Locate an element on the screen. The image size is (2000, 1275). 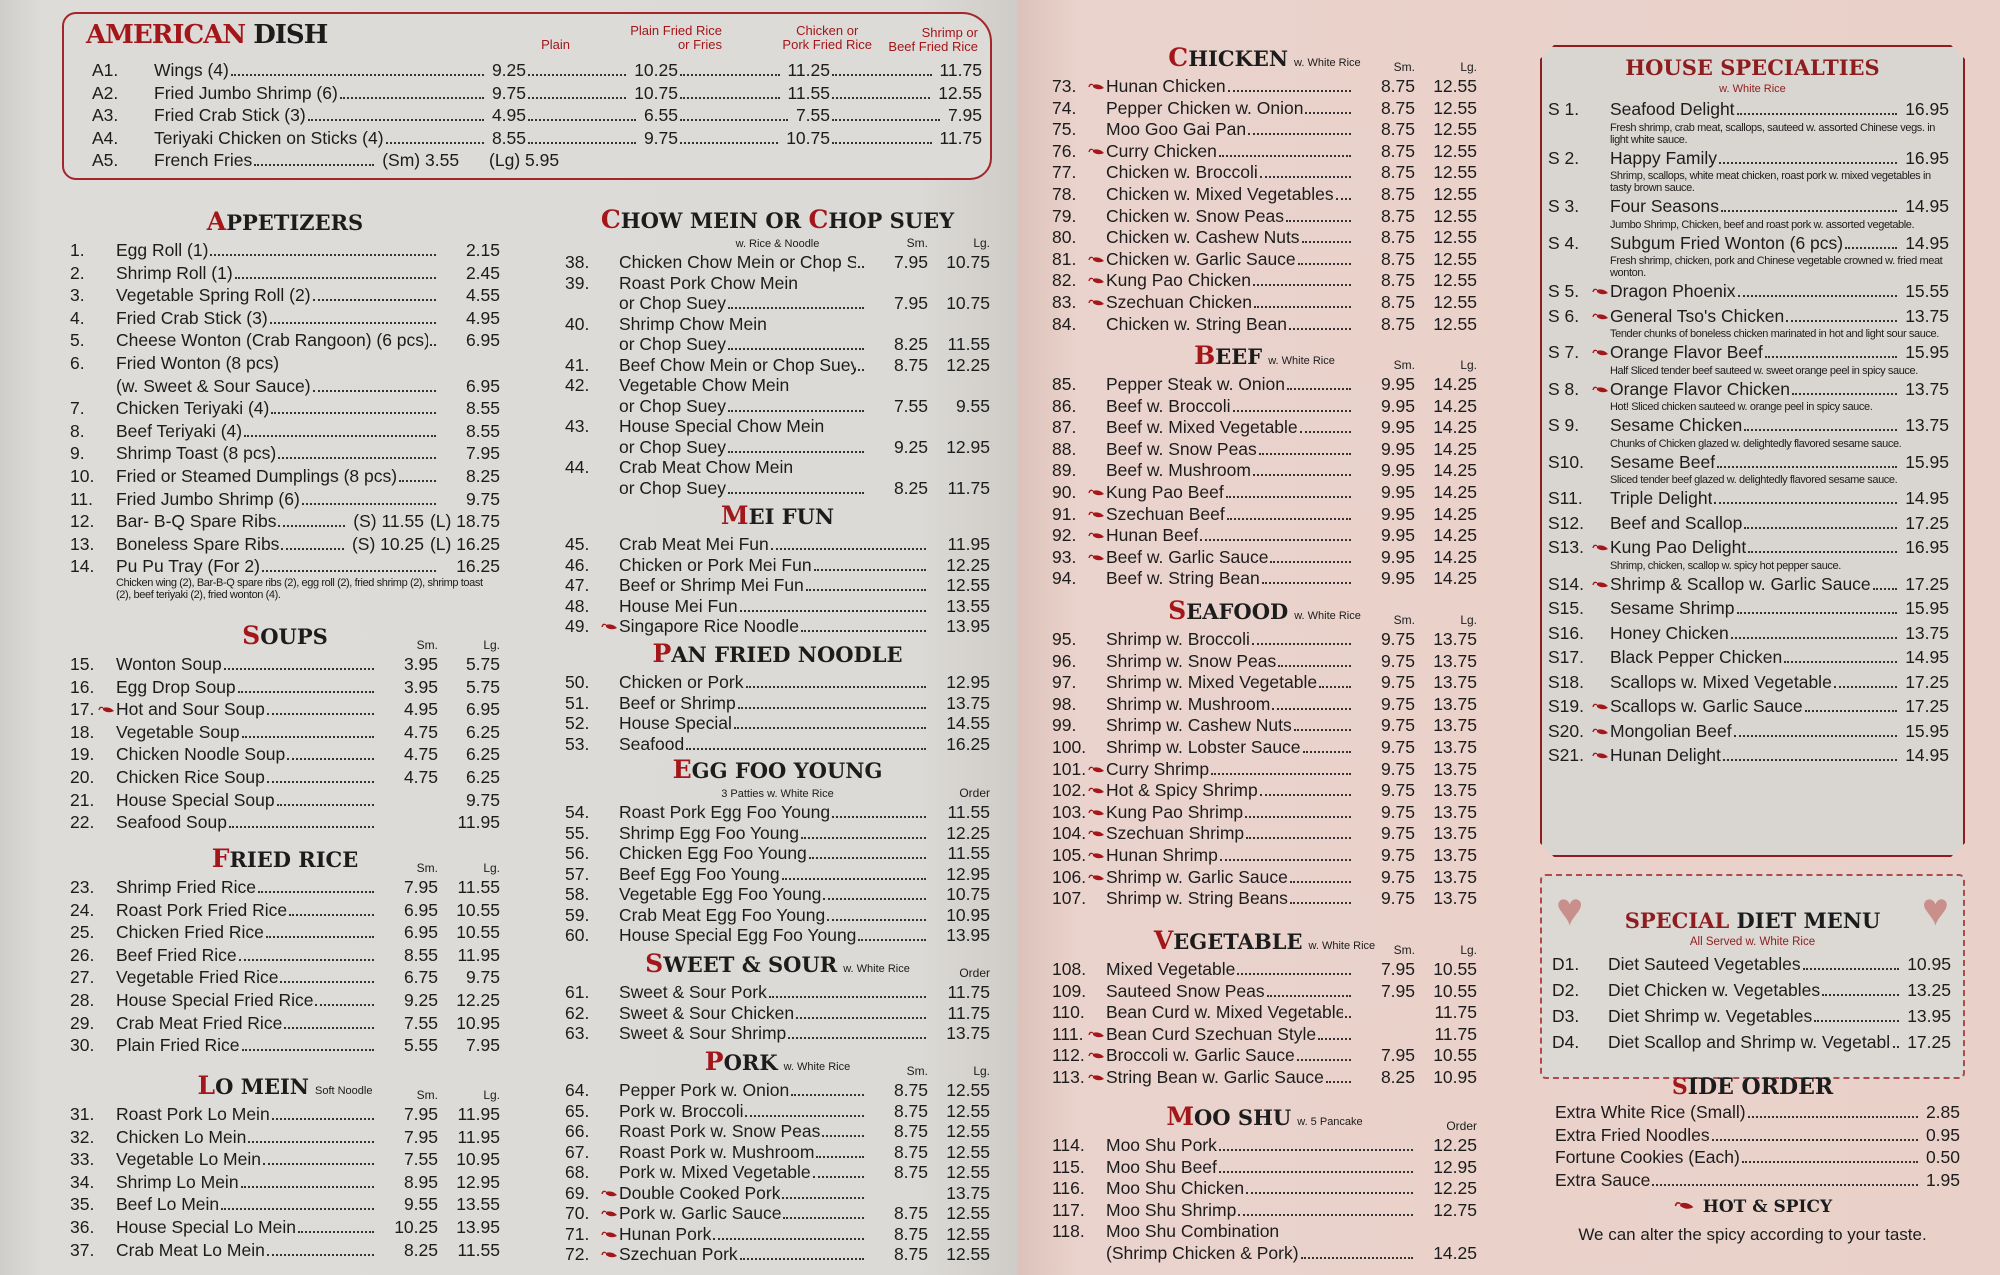
menu-item: 73. Hunan Chicken 8.75 12.55 is located at coordinates (1264, 87).